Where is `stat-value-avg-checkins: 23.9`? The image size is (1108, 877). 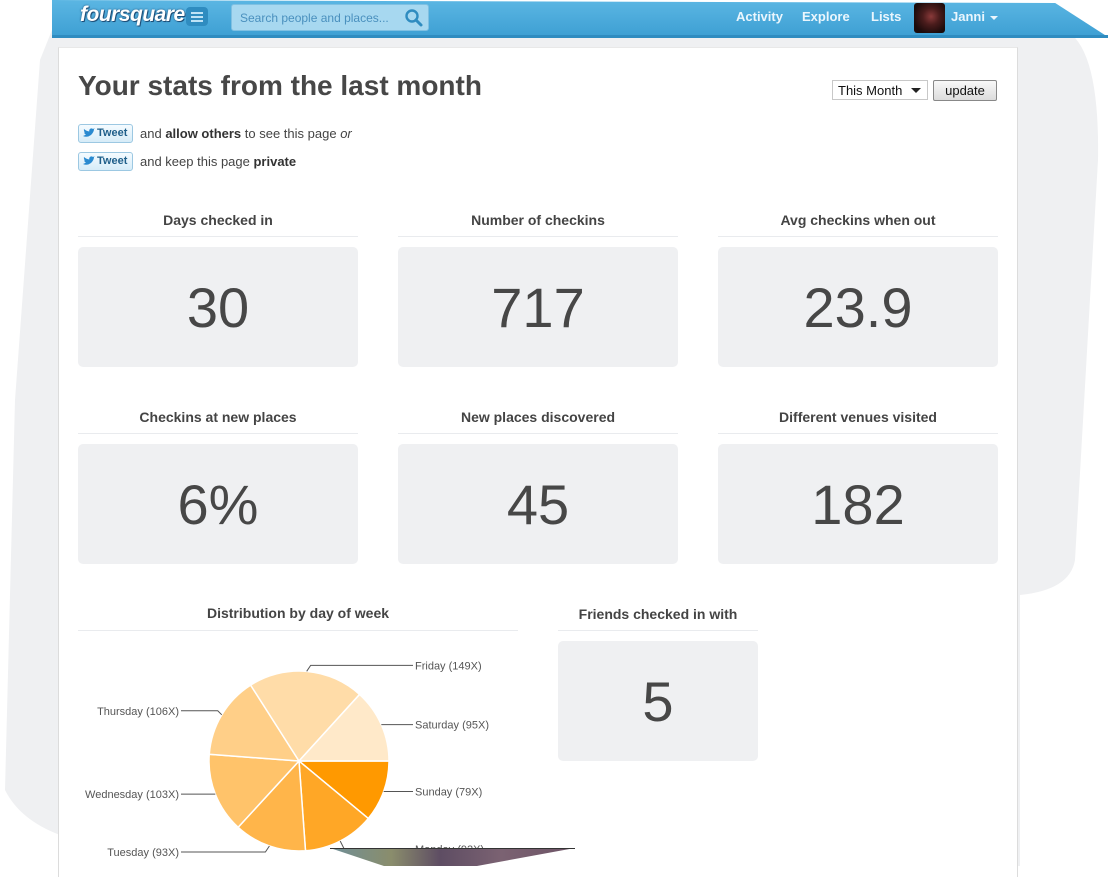 stat-value-avg-checkins: 23.9 is located at coordinates (858, 307).